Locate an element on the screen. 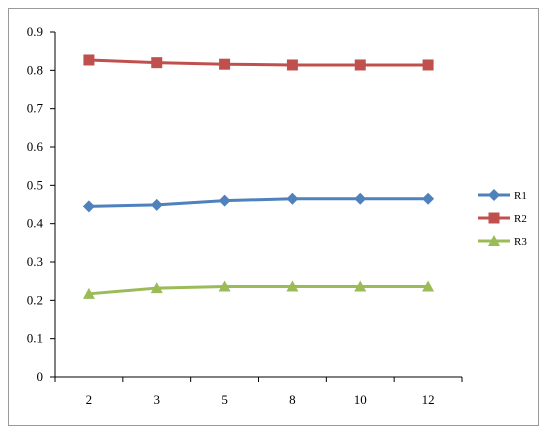 The width and height of the screenshot is (550, 437). x-tick-label: 10 is located at coordinates (360, 399).